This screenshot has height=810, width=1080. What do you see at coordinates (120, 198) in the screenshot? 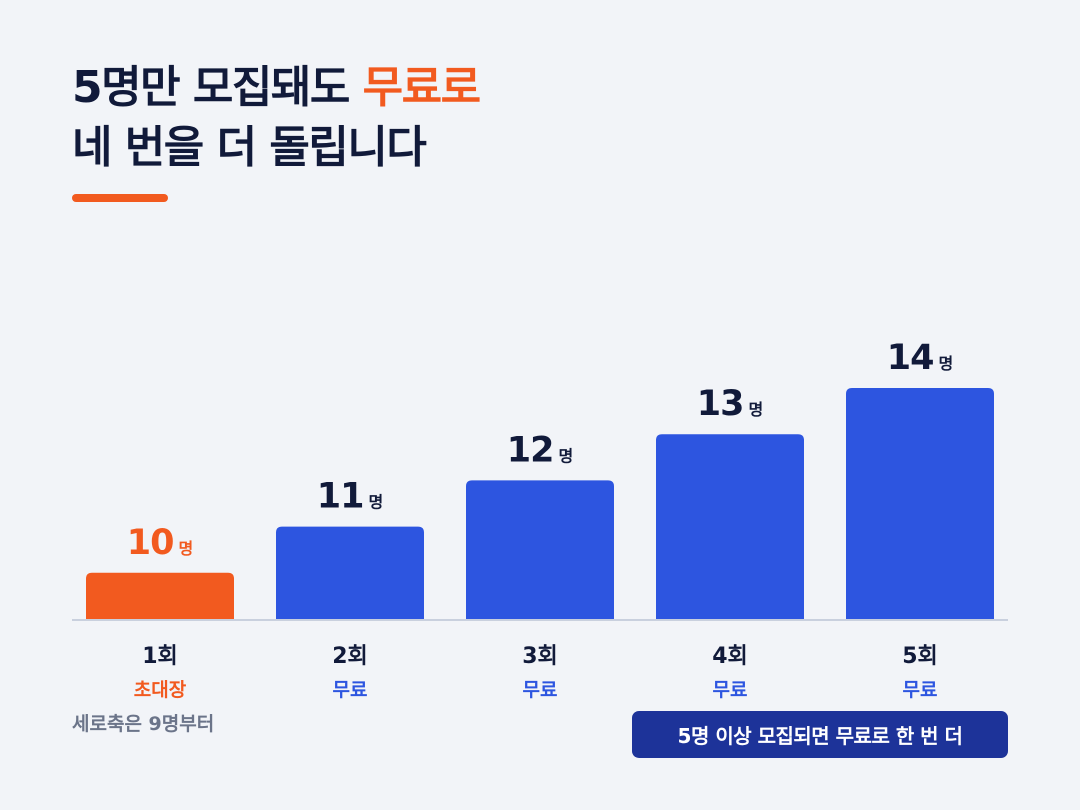
I see `title-underline` at bounding box center [120, 198].